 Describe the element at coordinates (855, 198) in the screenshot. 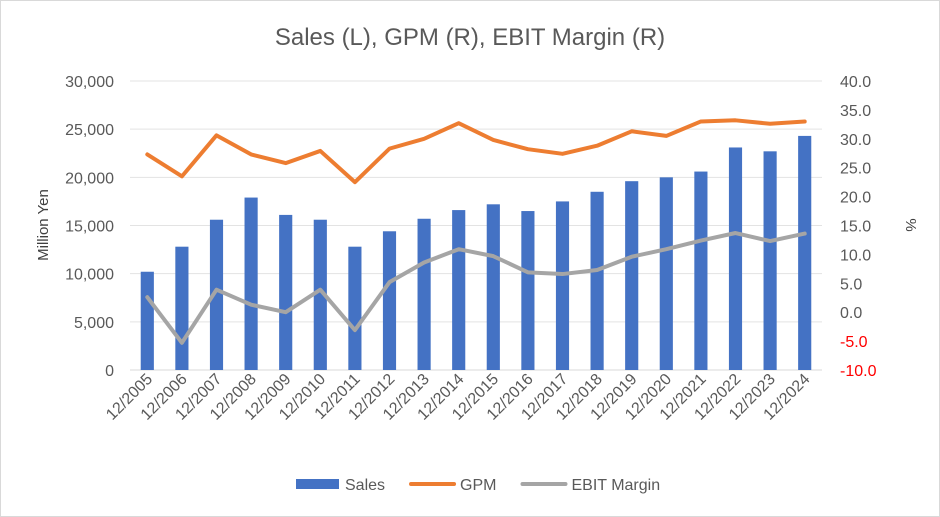

I see `right-tick-label: 20.0` at that location.